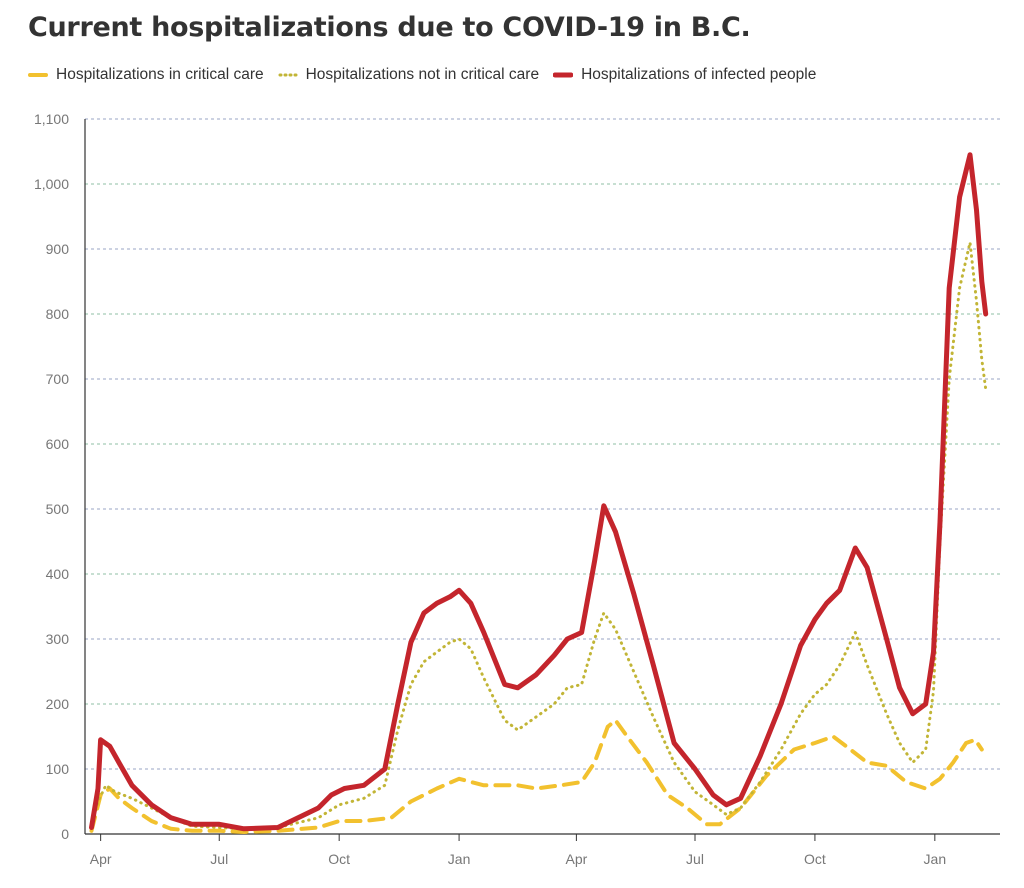  Describe the element at coordinates (51, 119) in the screenshot. I see `y-tick-label: 1,100` at that location.